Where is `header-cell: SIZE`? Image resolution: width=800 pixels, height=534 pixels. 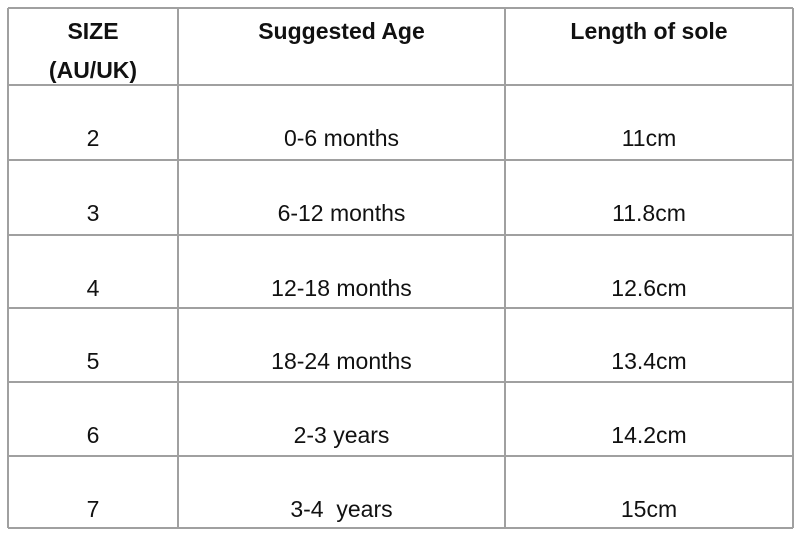
header-cell: SIZE is located at coordinates (93, 31).